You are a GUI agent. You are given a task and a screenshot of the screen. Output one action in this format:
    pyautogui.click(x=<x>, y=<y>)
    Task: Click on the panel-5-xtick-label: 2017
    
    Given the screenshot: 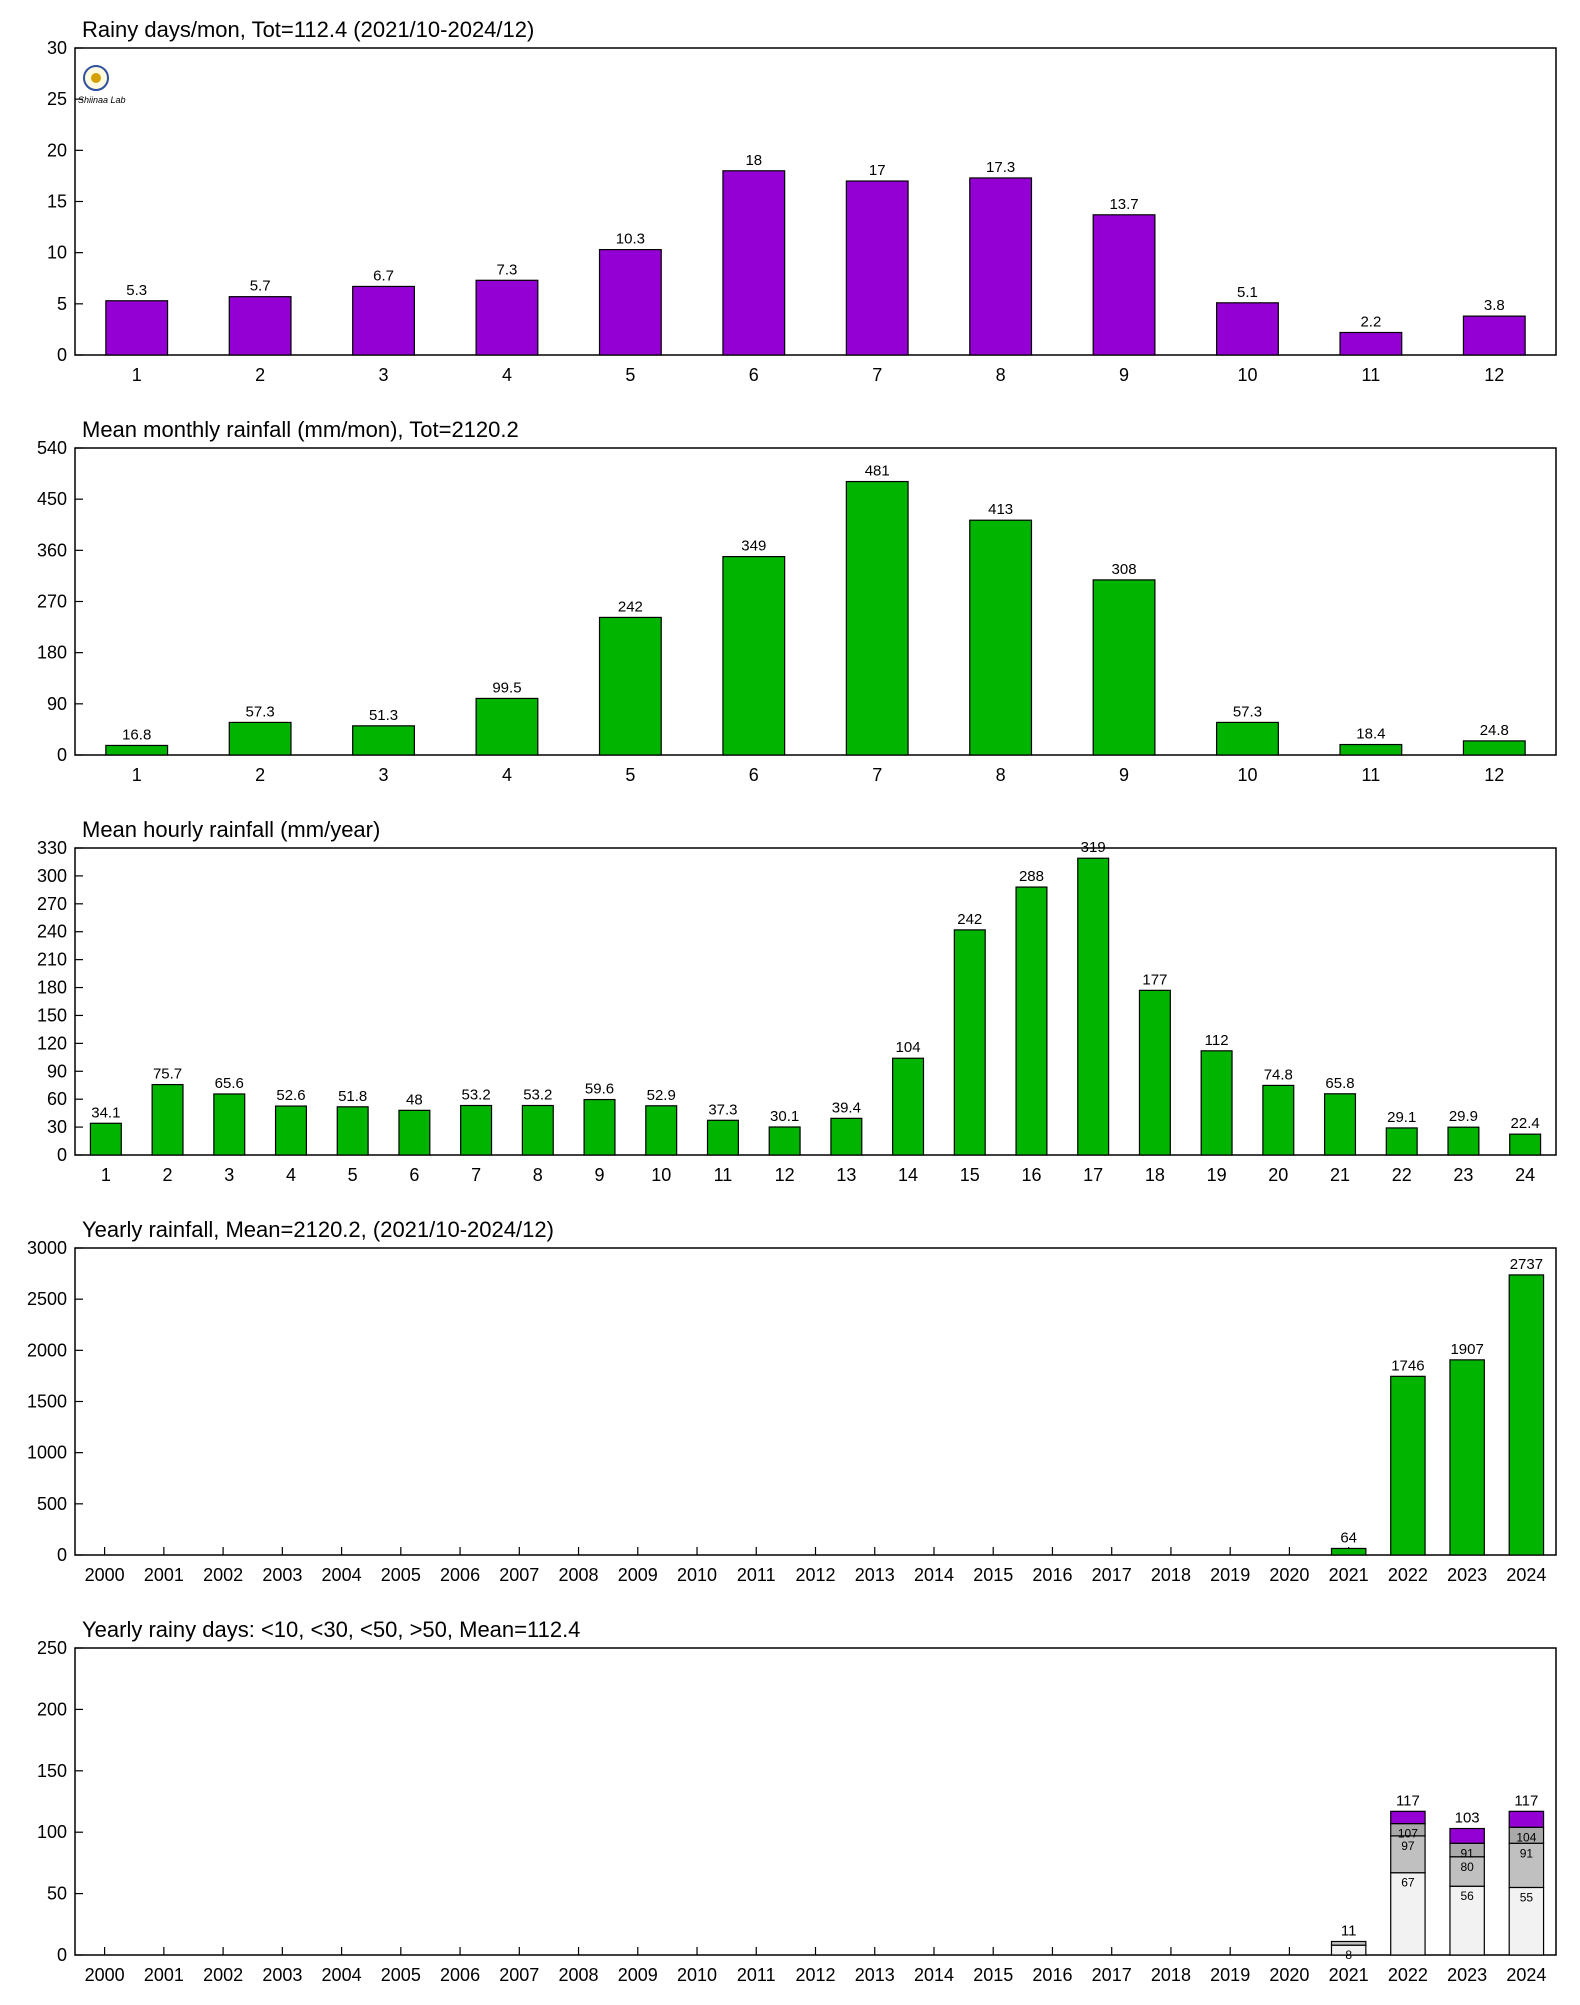 What is the action you would take?
    pyautogui.click(x=1112, y=1975)
    